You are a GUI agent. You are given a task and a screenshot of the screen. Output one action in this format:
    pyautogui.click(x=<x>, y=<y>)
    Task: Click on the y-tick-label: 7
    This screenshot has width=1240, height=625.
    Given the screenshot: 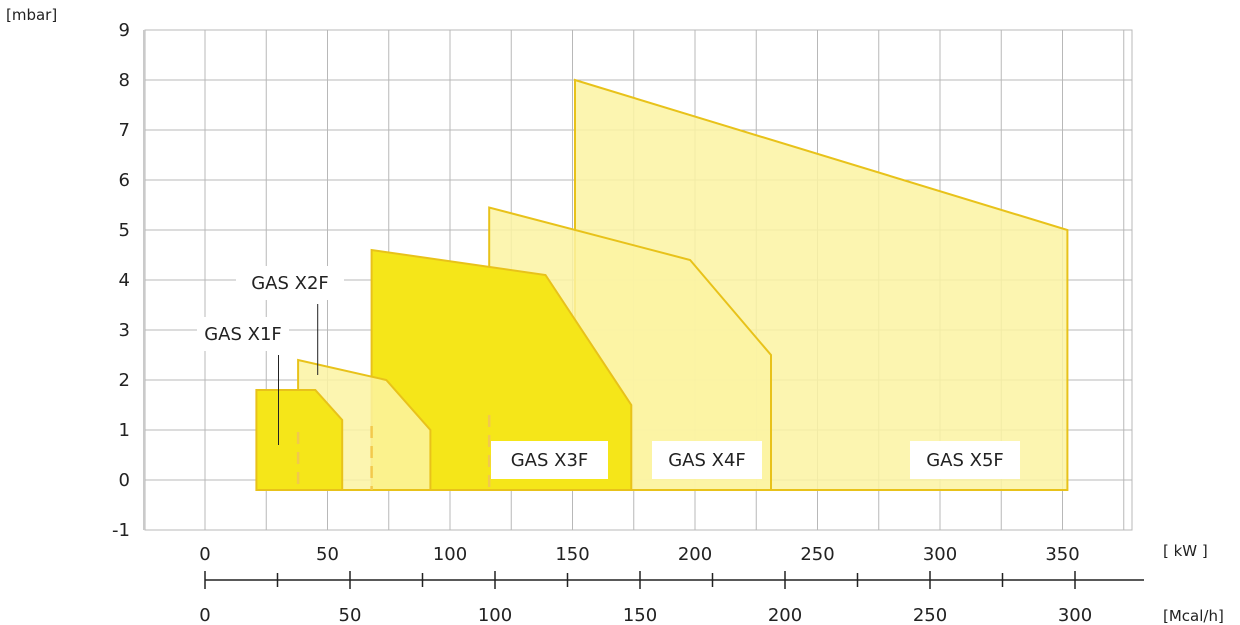 What is the action you would take?
    pyautogui.click(x=124, y=130)
    